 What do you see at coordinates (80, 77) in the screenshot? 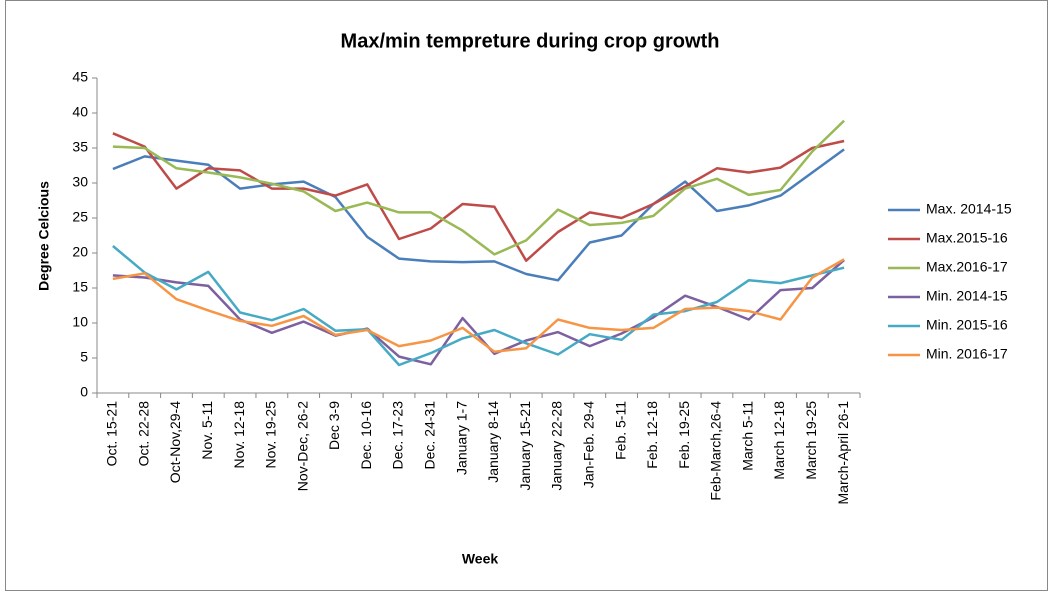
I see `y-tick-label: 45` at bounding box center [80, 77].